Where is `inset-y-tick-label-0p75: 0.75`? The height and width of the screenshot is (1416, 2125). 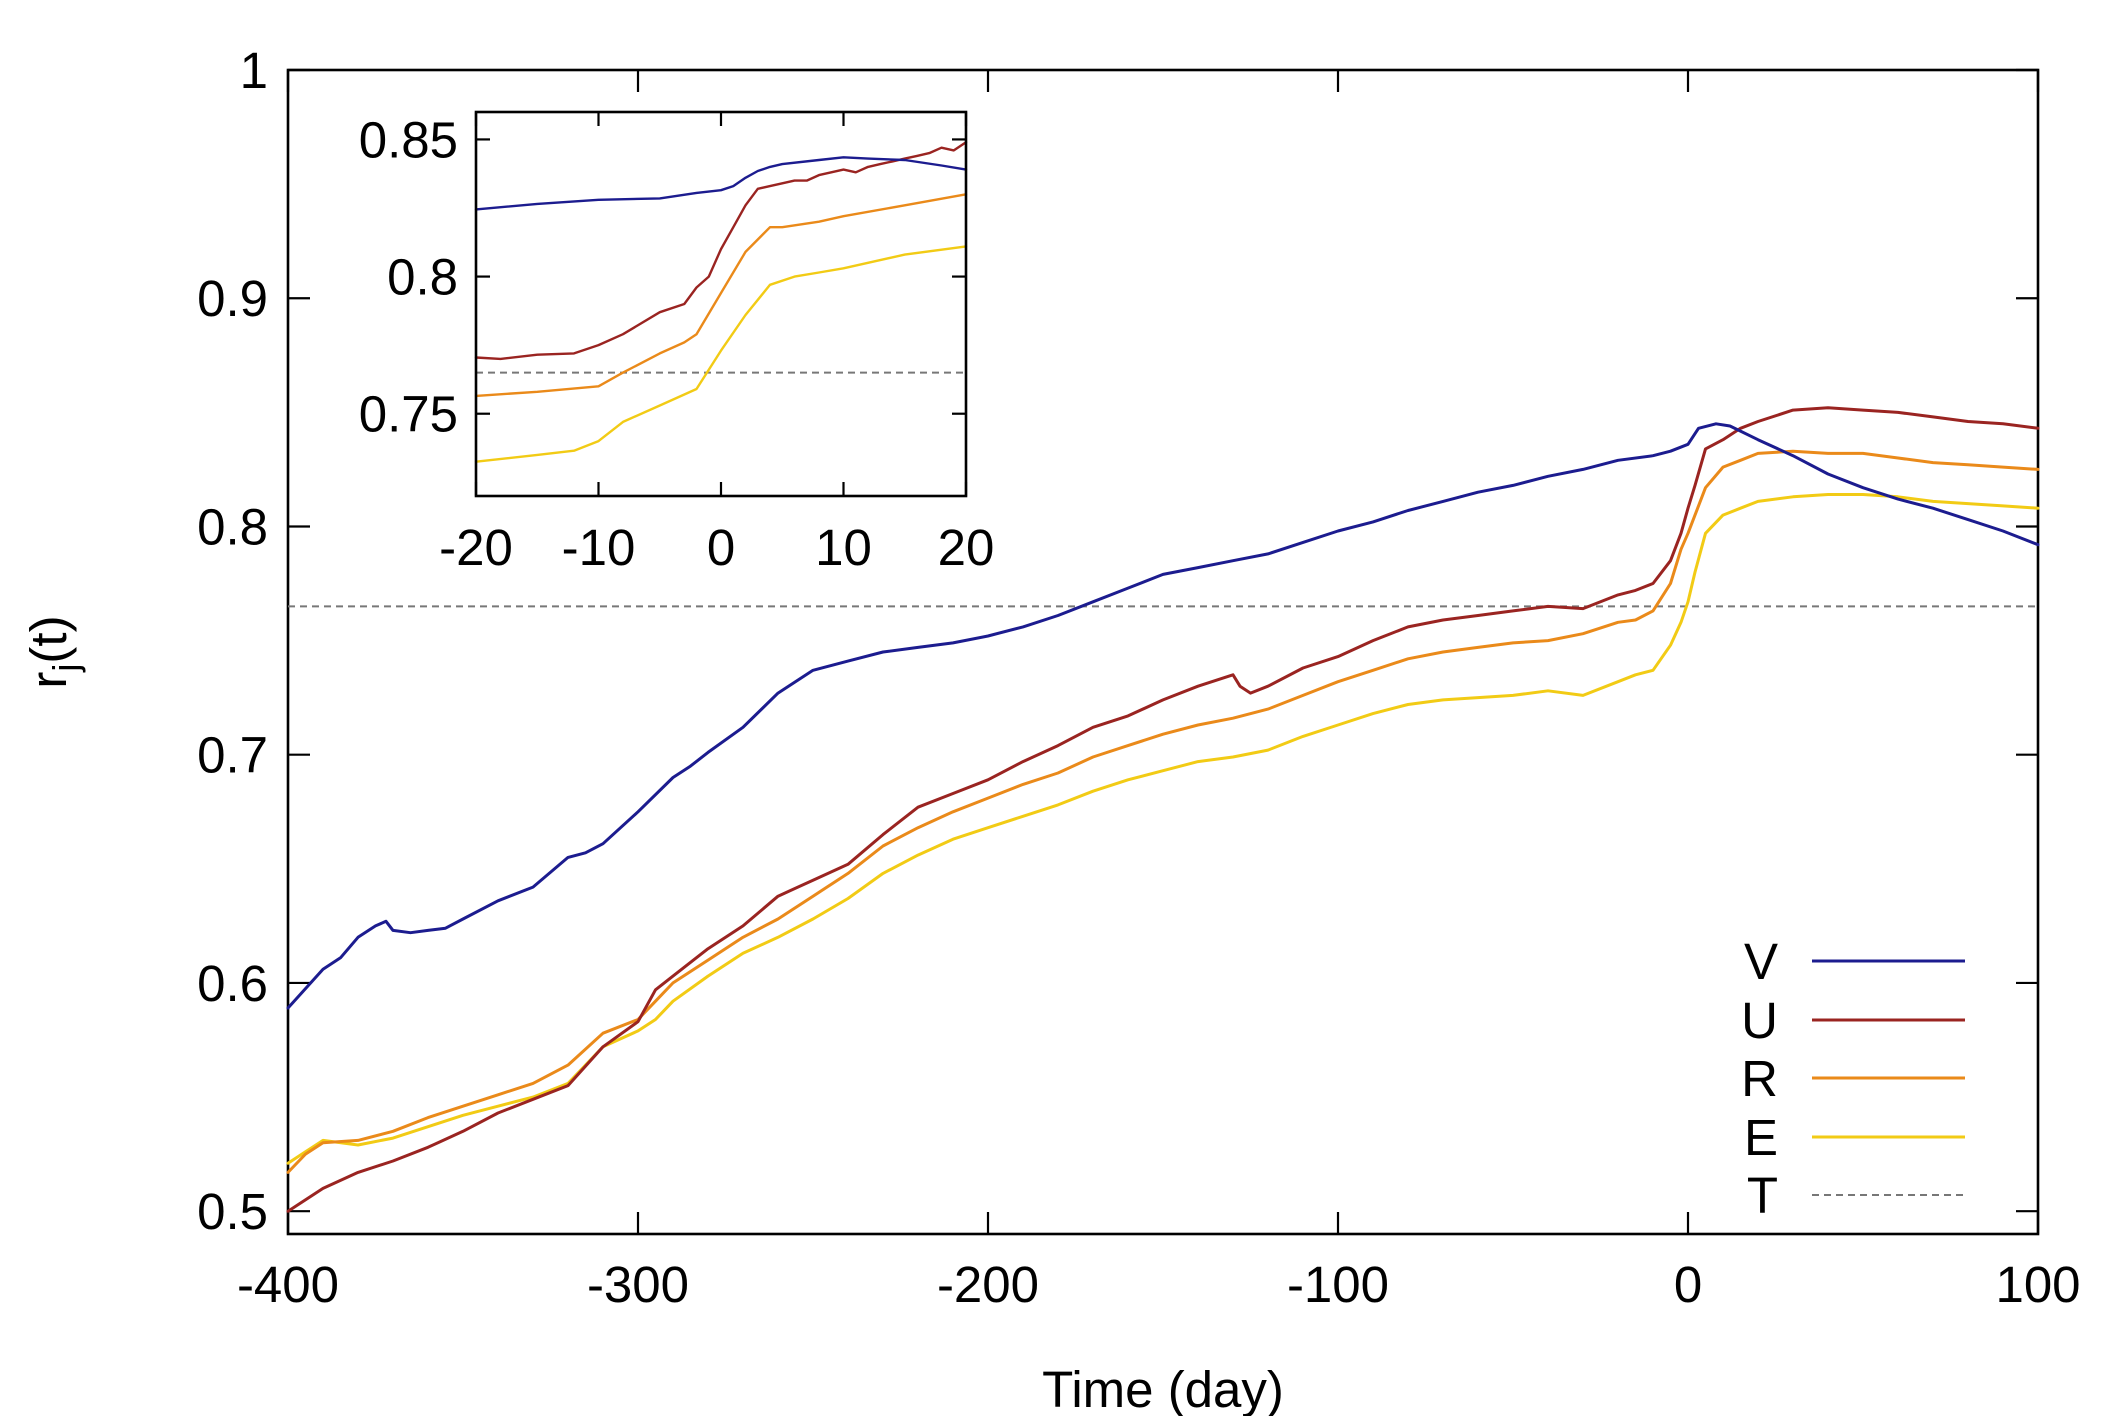 inset-y-tick-label-0p75: 0.75 is located at coordinates (408, 414).